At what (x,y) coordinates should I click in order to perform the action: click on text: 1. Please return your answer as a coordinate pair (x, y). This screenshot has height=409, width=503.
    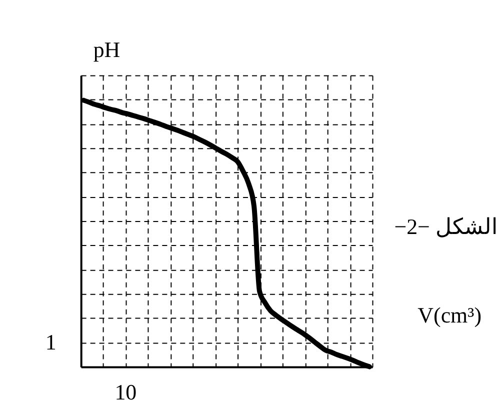
    Looking at the image, I should click on (50, 341).